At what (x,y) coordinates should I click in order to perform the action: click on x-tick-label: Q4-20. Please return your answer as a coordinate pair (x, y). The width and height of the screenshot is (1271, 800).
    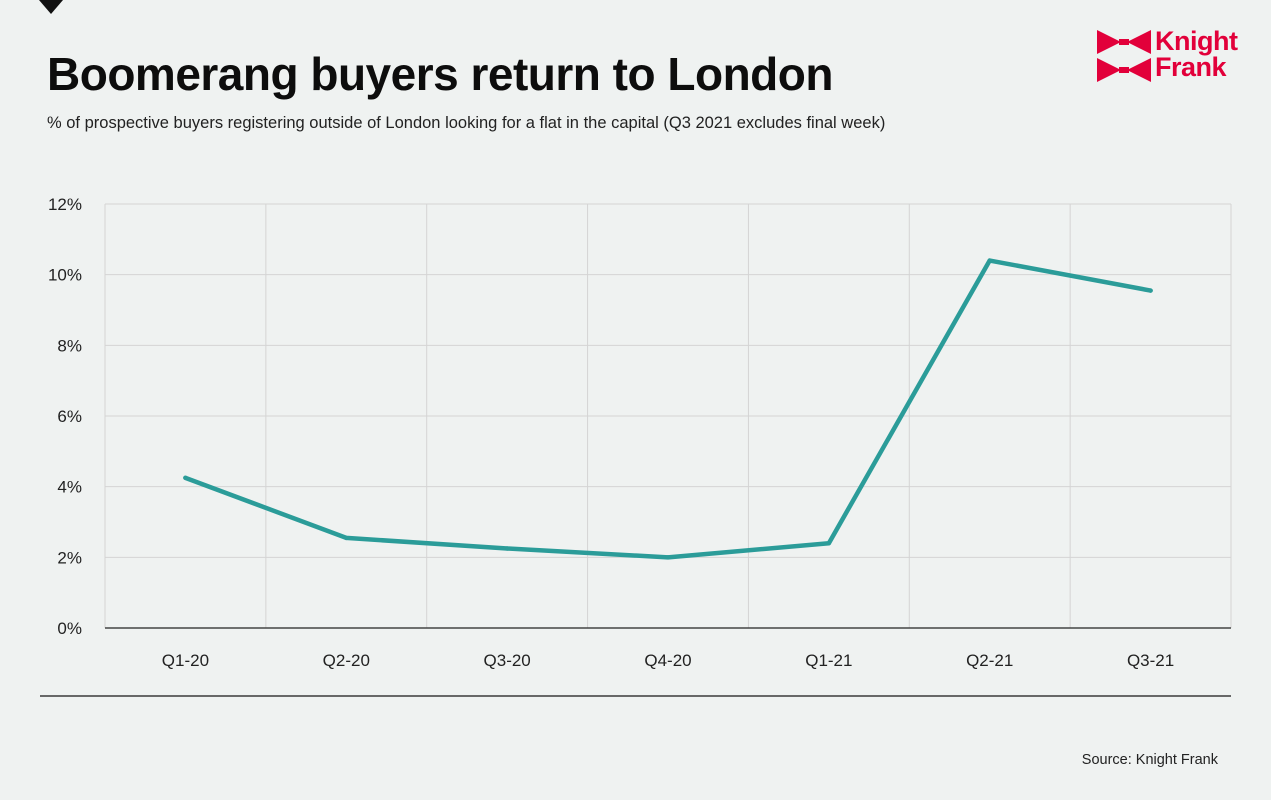
    Looking at the image, I should click on (667, 660).